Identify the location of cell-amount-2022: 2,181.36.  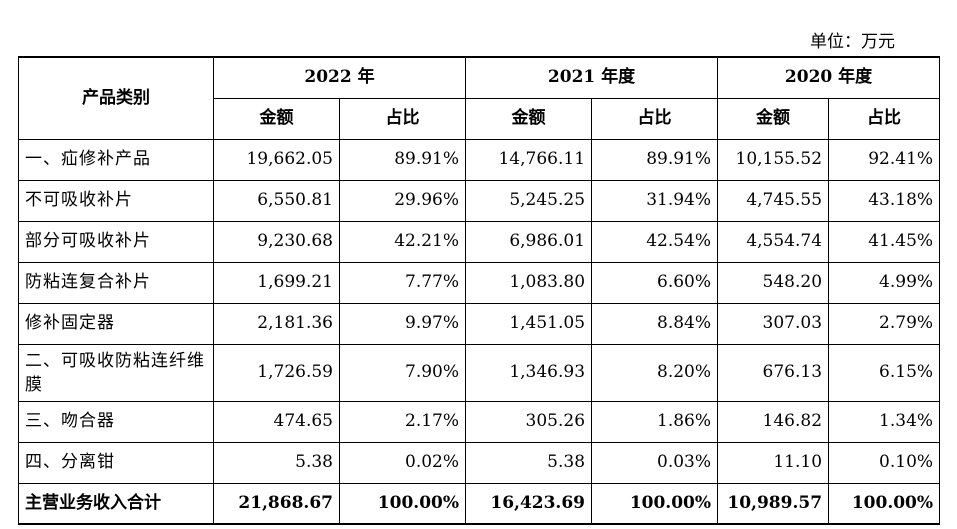
(276, 323).